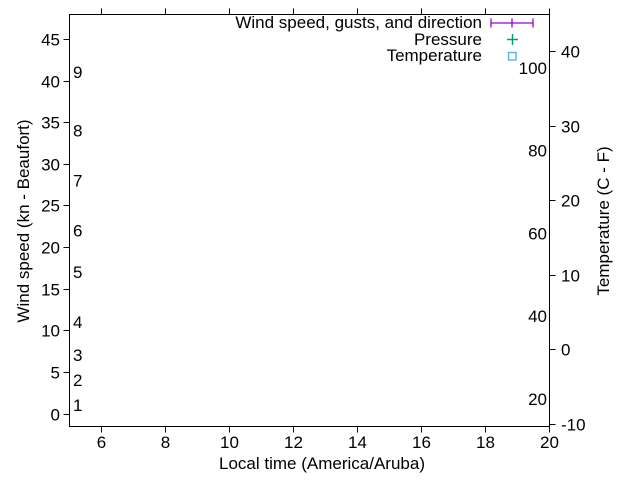 The width and height of the screenshot is (640, 480). Describe the element at coordinates (101, 442) in the screenshot. I see `x-tick-label: 6` at that location.